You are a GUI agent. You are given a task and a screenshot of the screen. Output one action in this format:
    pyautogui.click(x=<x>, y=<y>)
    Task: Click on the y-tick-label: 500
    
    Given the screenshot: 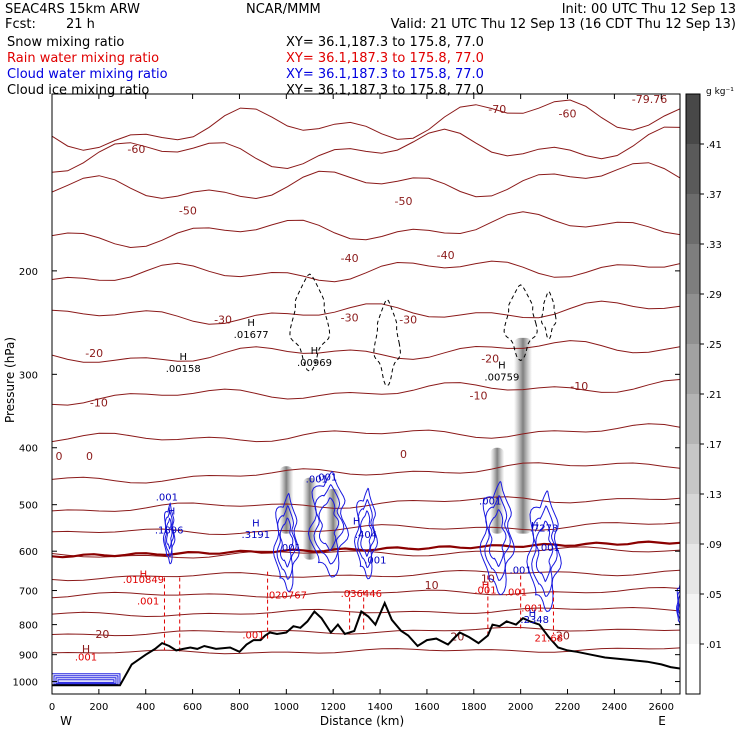 What is the action you would take?
    pyautogui.click(x=28, y=506)
    